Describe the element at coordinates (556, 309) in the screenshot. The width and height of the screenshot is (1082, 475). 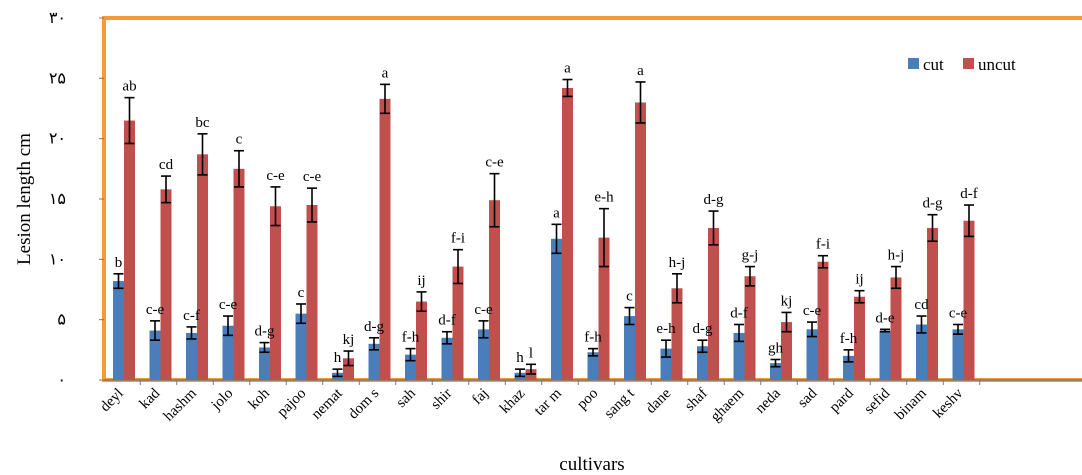
I see `bar-cut-tar-m` at that location.